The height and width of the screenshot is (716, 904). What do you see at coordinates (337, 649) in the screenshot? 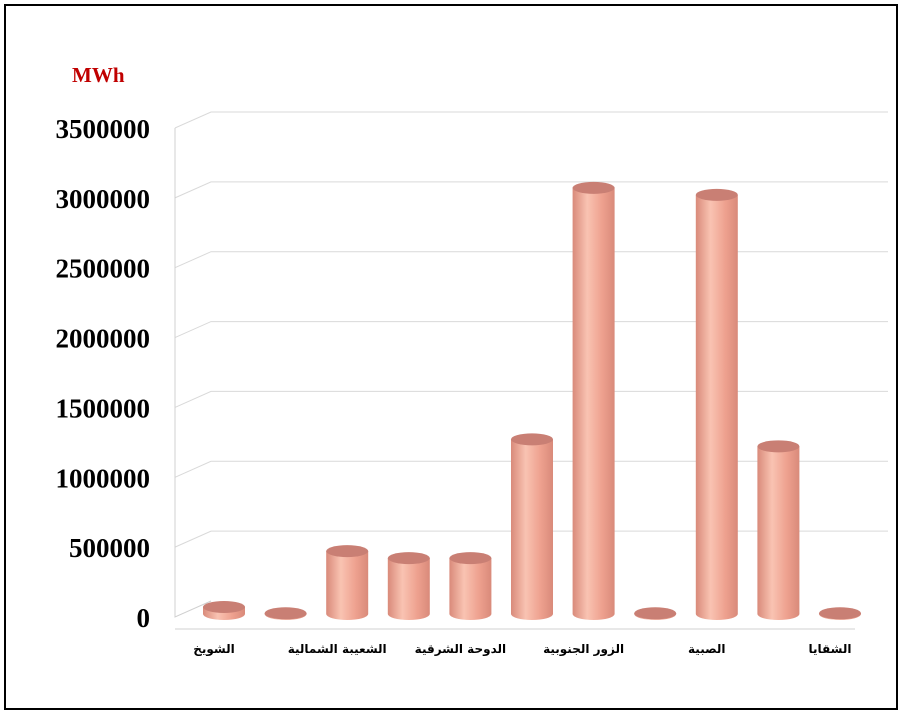
I see `x-tick-label: الشعيبة الشمالية` at bounding box center [337, 649].